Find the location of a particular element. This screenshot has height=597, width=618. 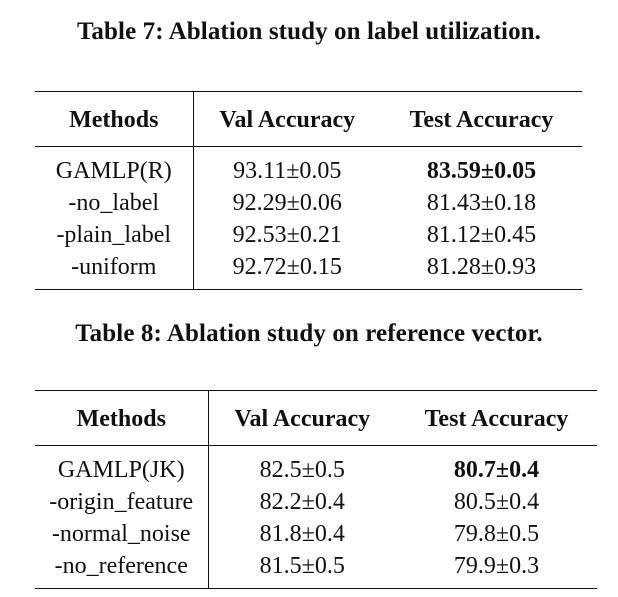

table-row: -origin_feature 82.2±0.4 80.5±0.4 is located at coordinates (316, 502).